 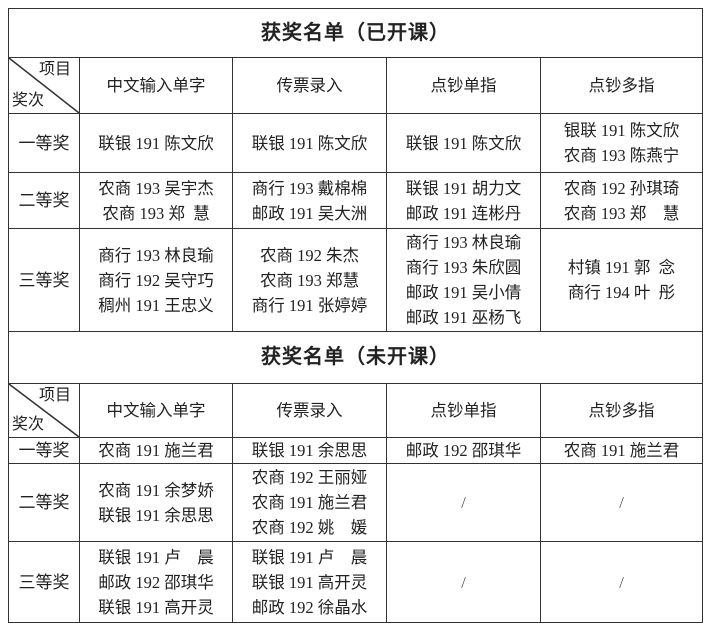 I want to click on winner-entry: 农商 193 陈燕宁, so click(x=621, y=155).